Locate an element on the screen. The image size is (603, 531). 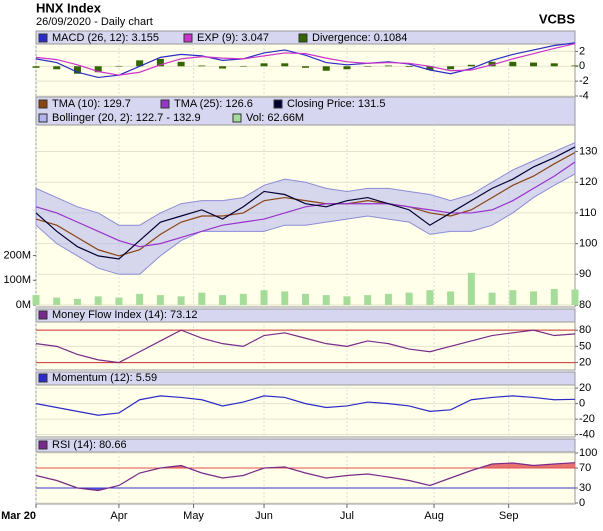
x-tick-label: Sep is located at coordinates (509, 516).